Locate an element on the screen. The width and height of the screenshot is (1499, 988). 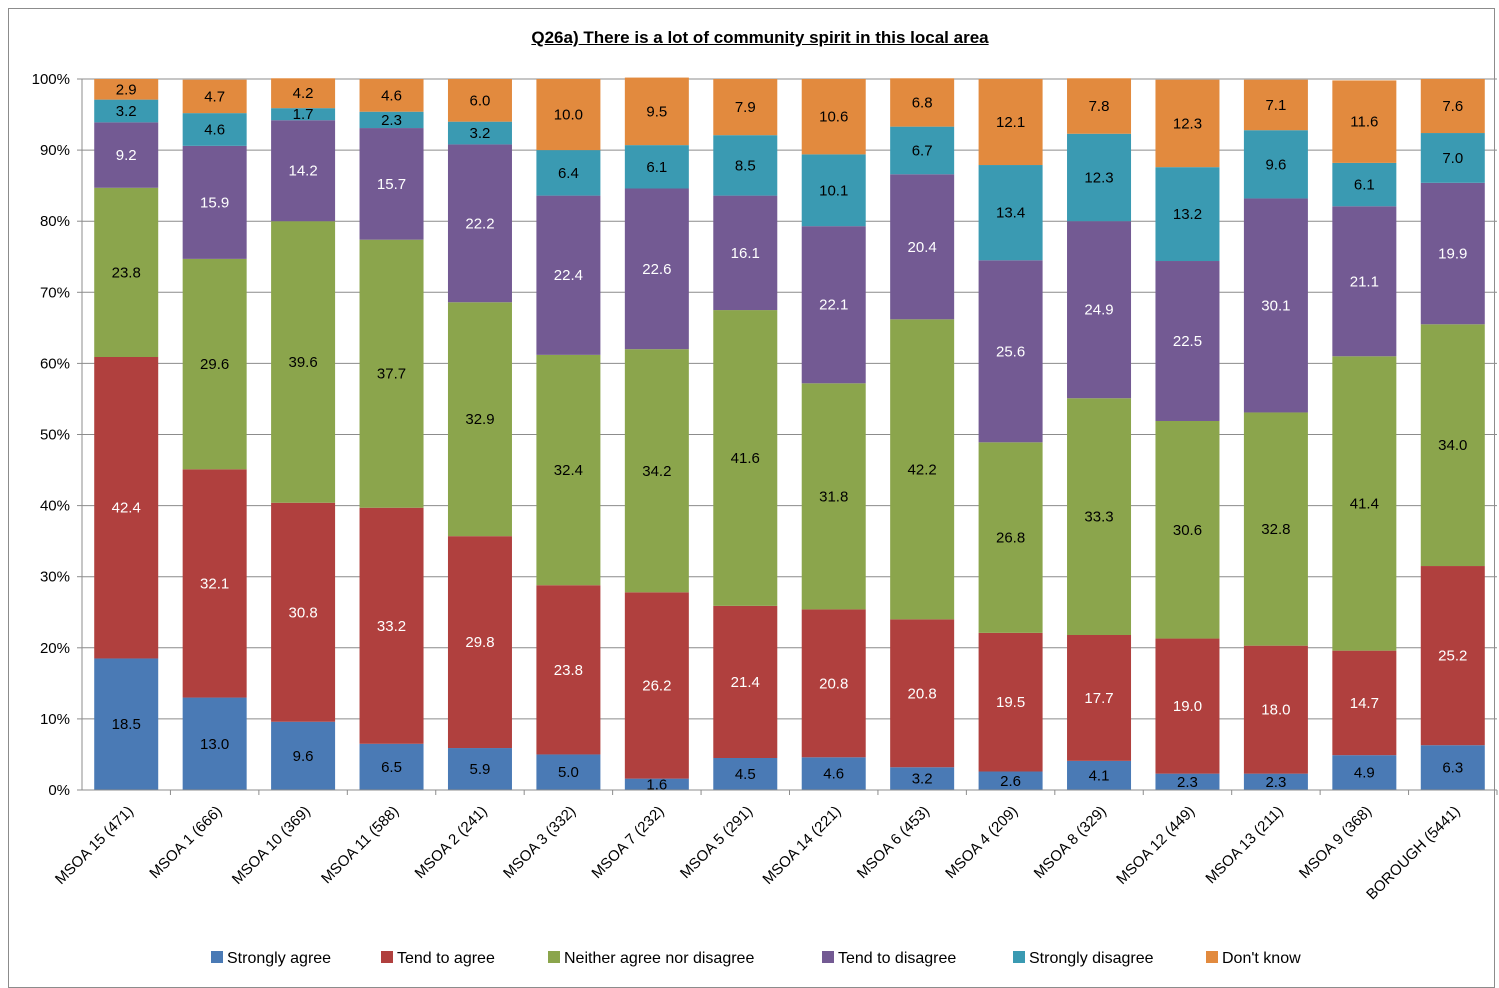
data-label: 12.1 is located at coordinates (1010, 122).